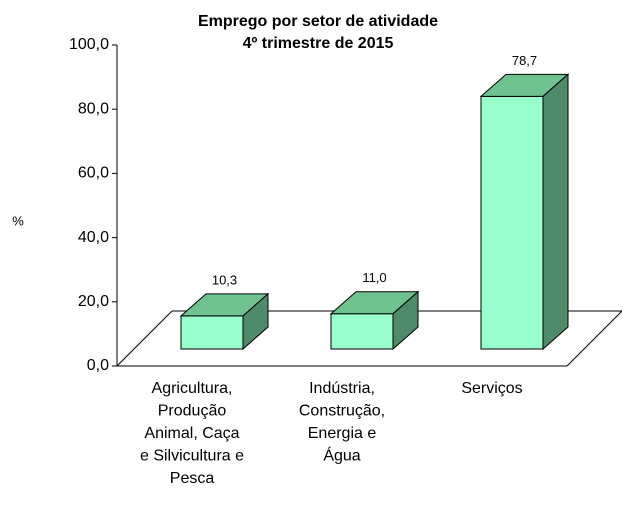 This screenshot has height=518, width=623. Describe the element at coordinates (374, 277) in the screenshot. I see `value-label: 11,0` at that location.